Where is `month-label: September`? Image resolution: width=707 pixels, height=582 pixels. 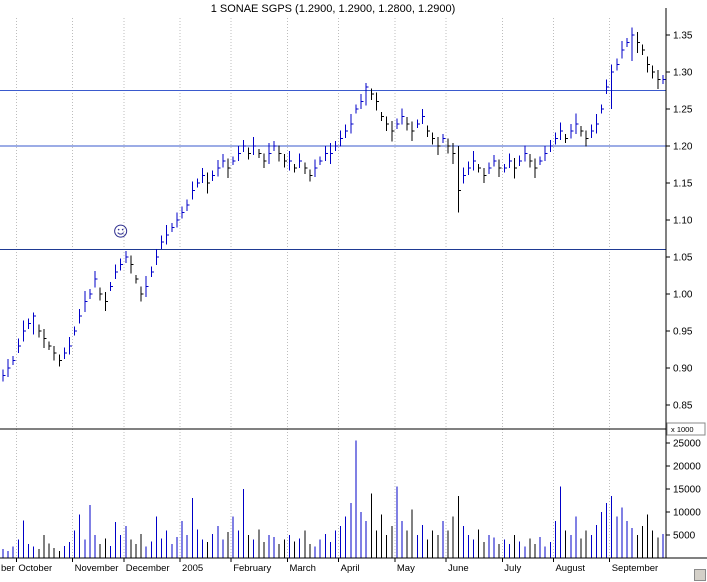
month-label: September is located at coordinates (635, 568).